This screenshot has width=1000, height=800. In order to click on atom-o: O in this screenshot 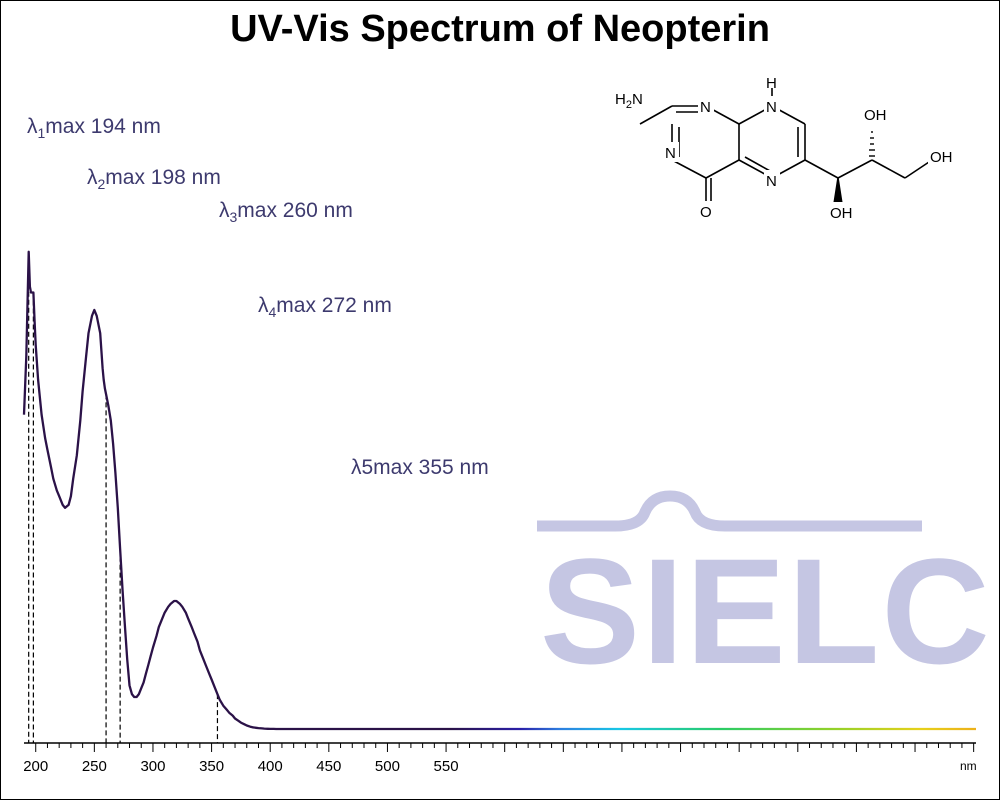, I will do `click(706, 212)`.